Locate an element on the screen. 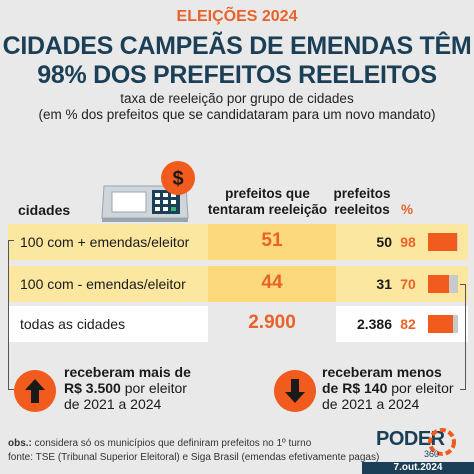 The image size is (474, 474). note-right-bold1: receberam menos is located at coordinates (382, 372).